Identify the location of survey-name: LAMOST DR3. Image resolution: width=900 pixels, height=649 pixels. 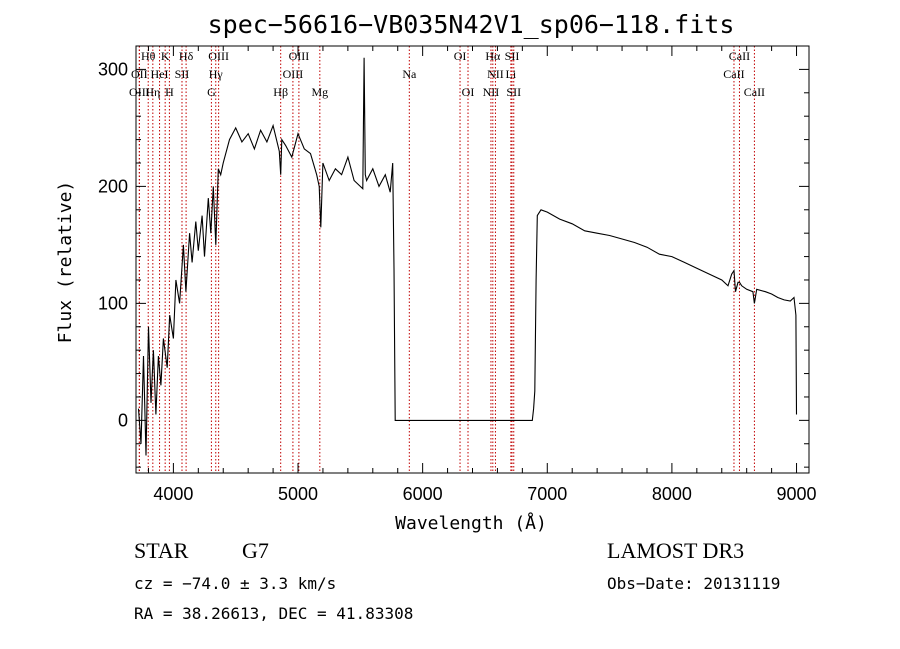
(675, 550).